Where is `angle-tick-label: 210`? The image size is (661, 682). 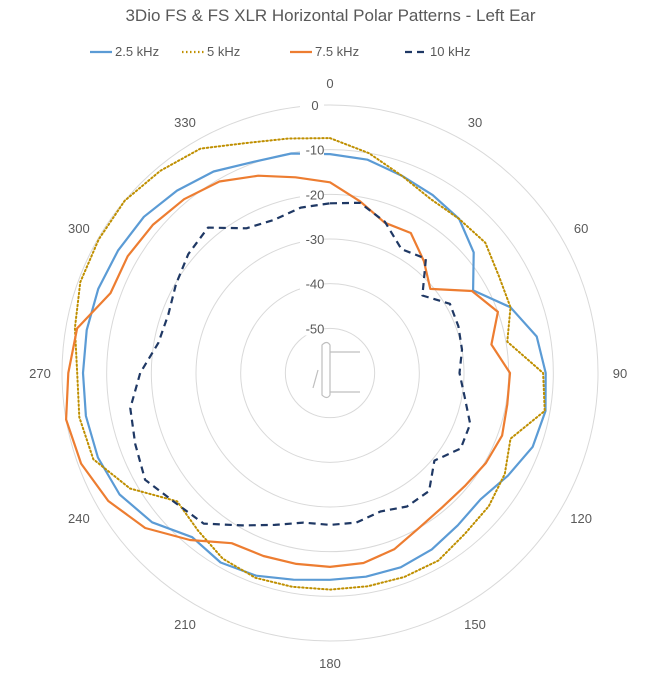
angle-tick-label: 210 is located at coordinates (185, 624).